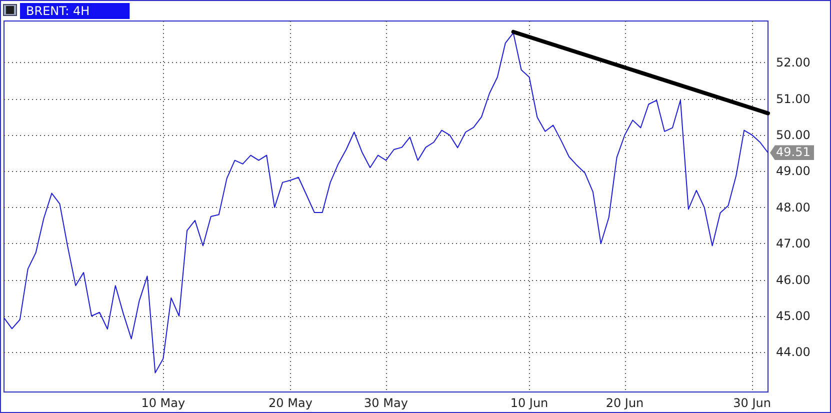  What do you see at coordinates (793, 207) in the screenshot?
I see `y-tick-label: 48.00` at bounding box center [793, 207].